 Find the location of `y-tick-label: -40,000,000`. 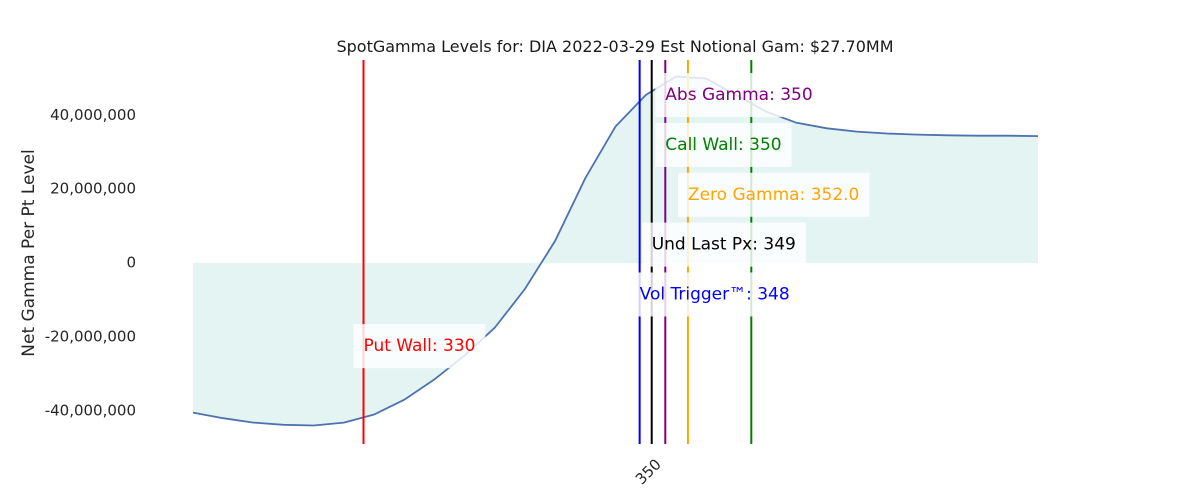

y-tick-label: -40,000,000 is located at coordinates (90, 410).